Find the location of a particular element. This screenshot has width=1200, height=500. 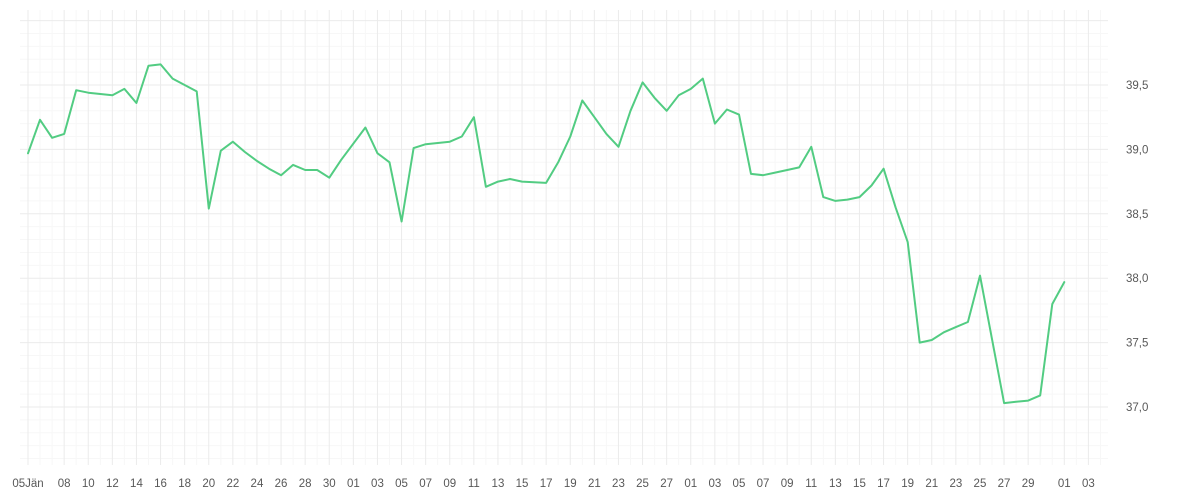

y-tick-label: 38,5 is located at coordinates (1137, 215).